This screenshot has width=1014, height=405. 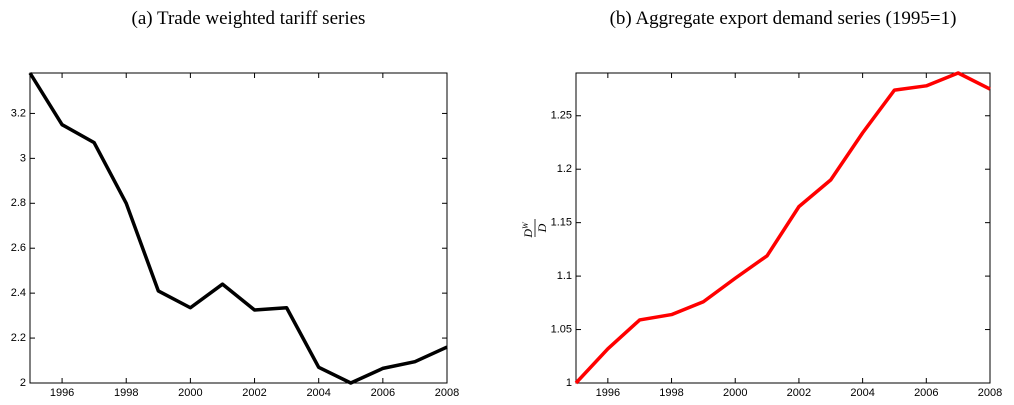 What do you see at coordinates (561, 116) in the screenshot?
I see `y-tick-label: 1.25` at bounding box center [561, 116].